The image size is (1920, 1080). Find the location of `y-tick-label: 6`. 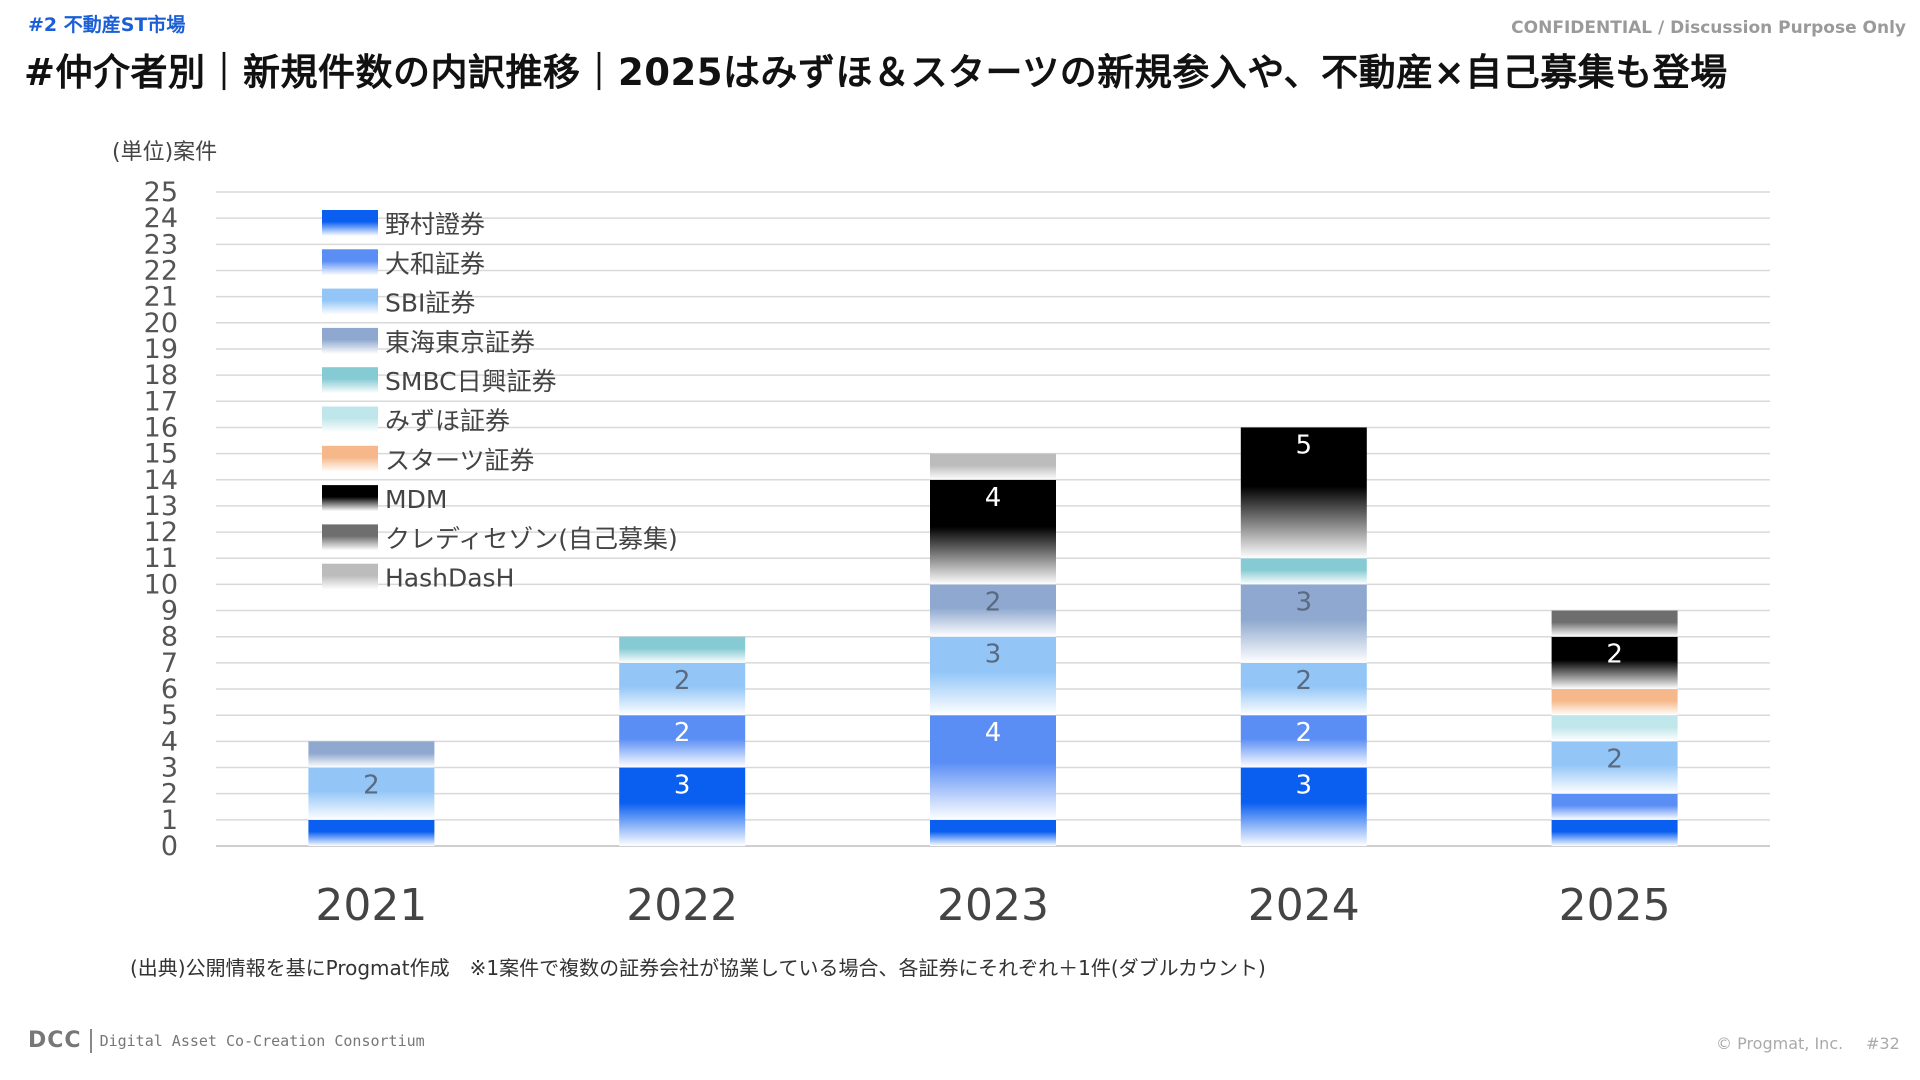

y-tick-label: 6 is located at coordinates (169, 689).